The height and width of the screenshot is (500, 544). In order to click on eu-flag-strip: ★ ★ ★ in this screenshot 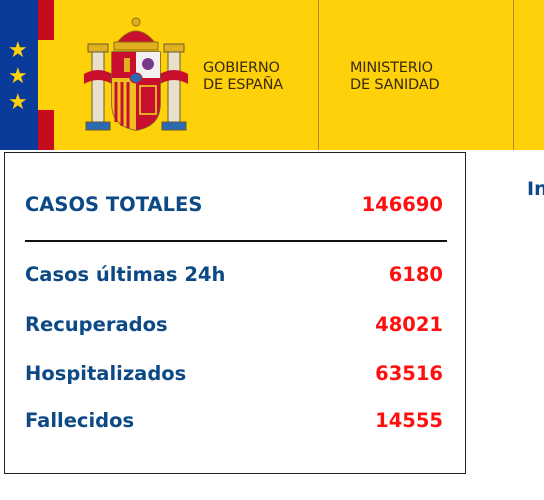, I will do `click(19, 75)`.